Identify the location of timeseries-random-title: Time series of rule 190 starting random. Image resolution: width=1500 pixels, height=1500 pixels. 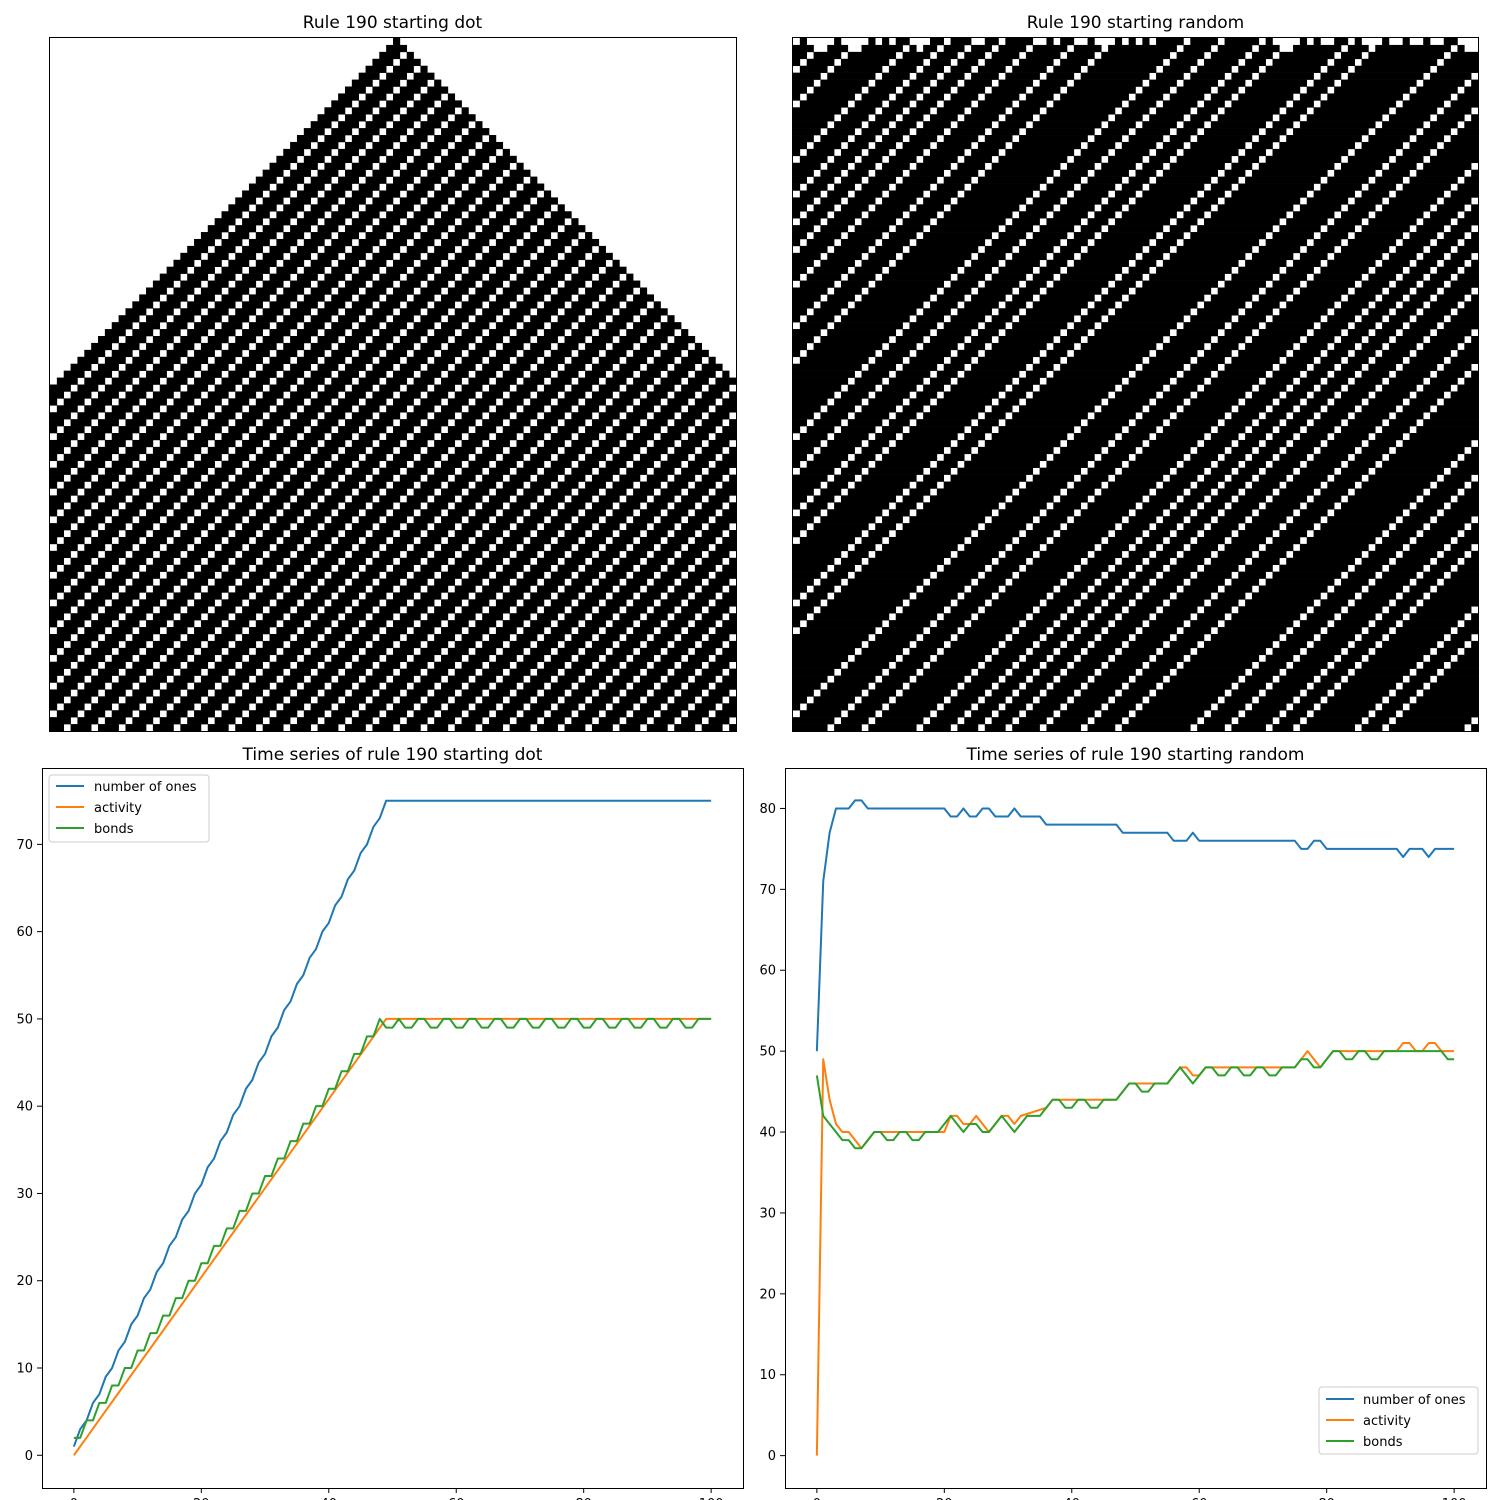
(1135, 755).